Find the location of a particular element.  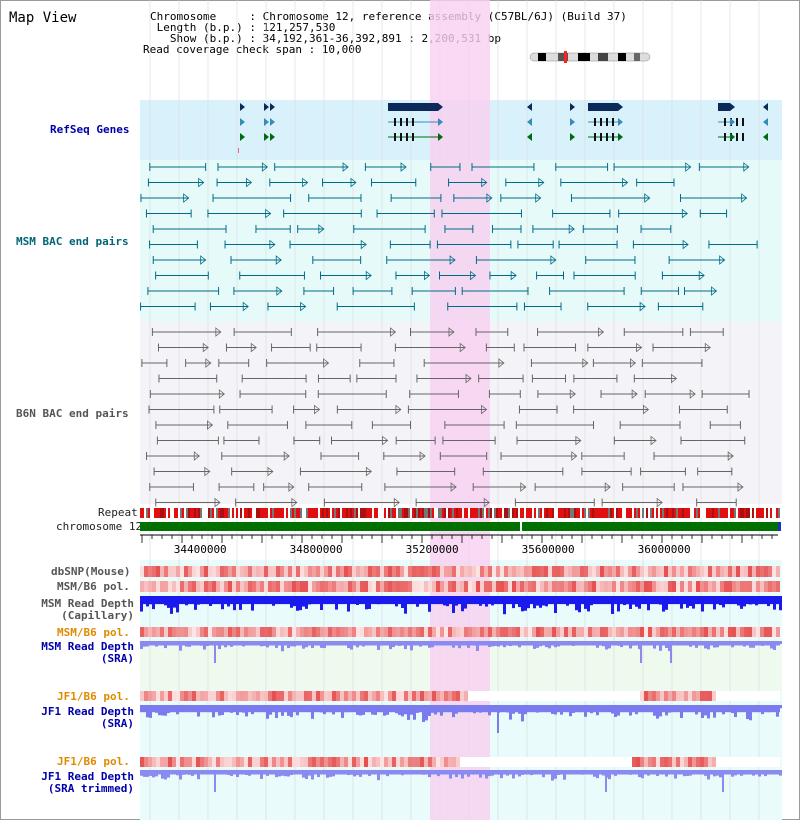

track-label-msm-b6-pol-2: MSM/B6 pol. is located at coordinates (93, 632).